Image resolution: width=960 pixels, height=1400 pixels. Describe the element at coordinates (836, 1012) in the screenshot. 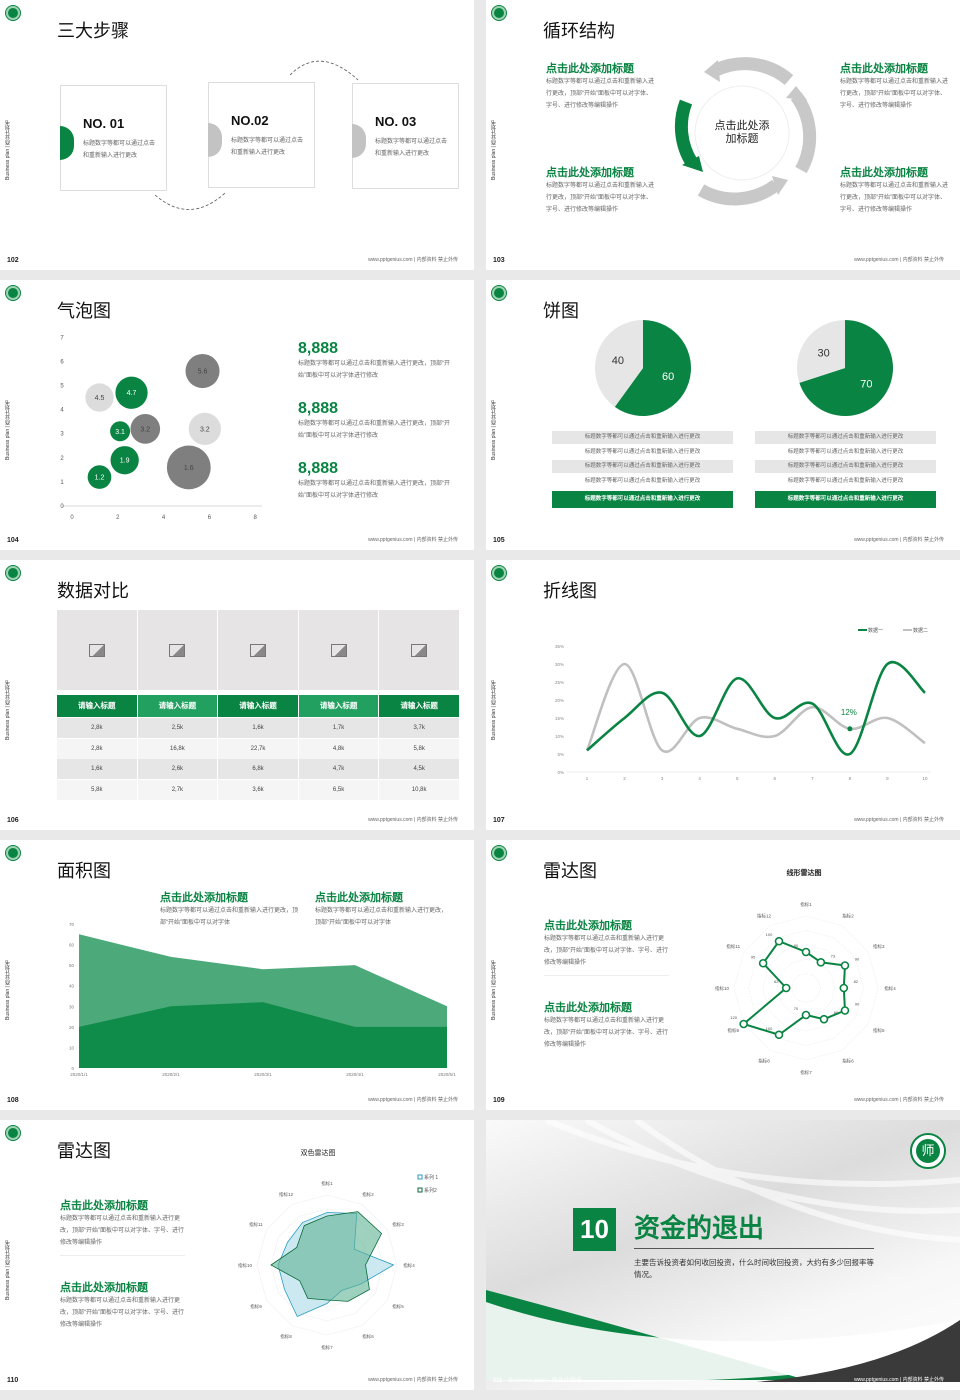

I see `radar-value-label: 80` at that location.